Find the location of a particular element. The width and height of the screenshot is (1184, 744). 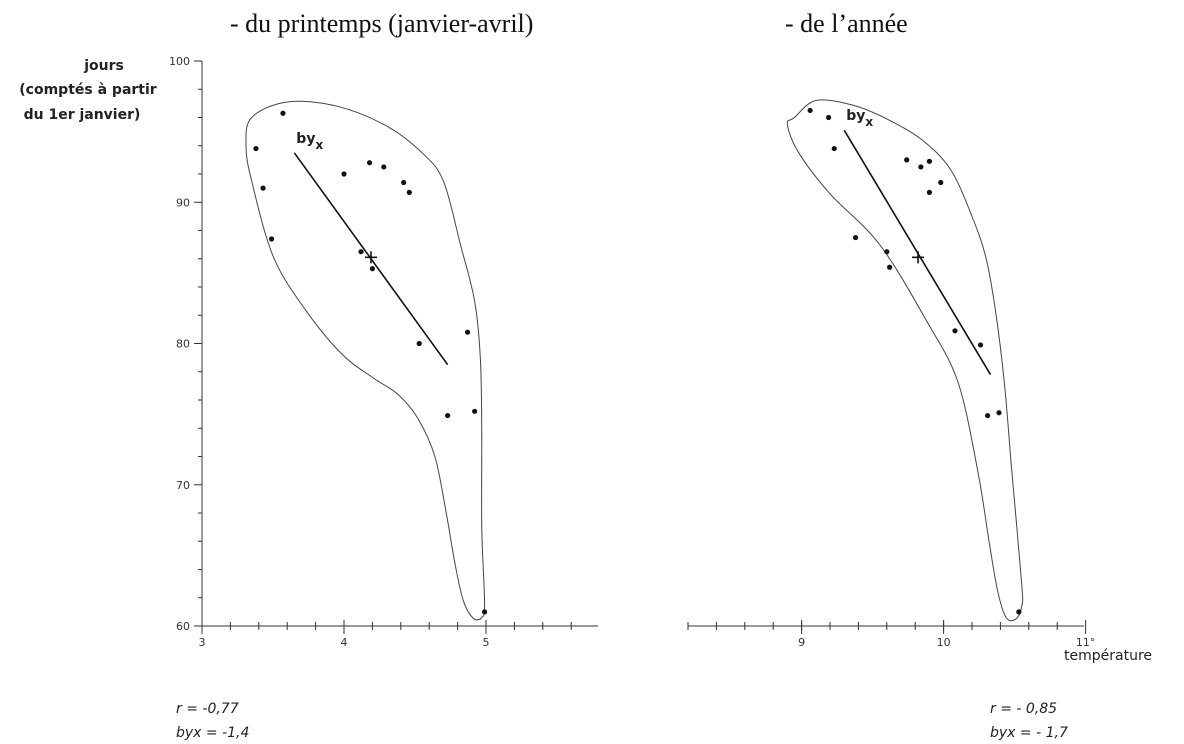

stat-byx-year: byx = - 1,7 is located at coordinates (1029, 733).